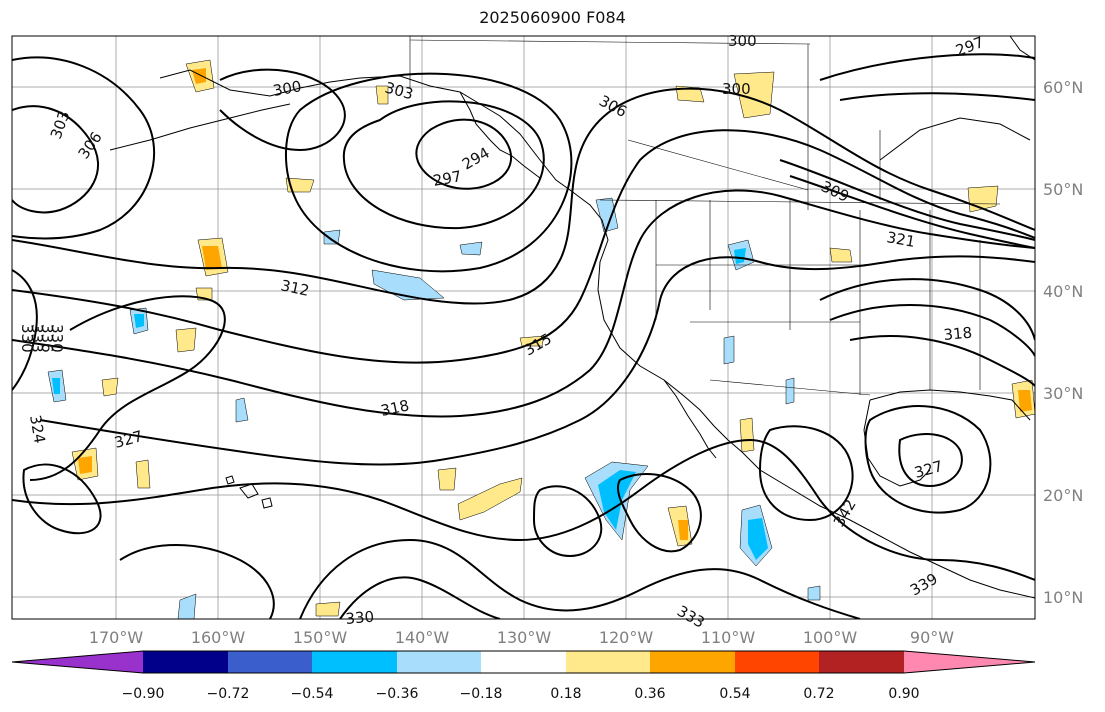 The height and width of the screenshot is (712, 1105). What do you see at coordinates (320, 637) in the screenshot?
I see `x-tick-label: 150°W` at bounding box center [320, 637].